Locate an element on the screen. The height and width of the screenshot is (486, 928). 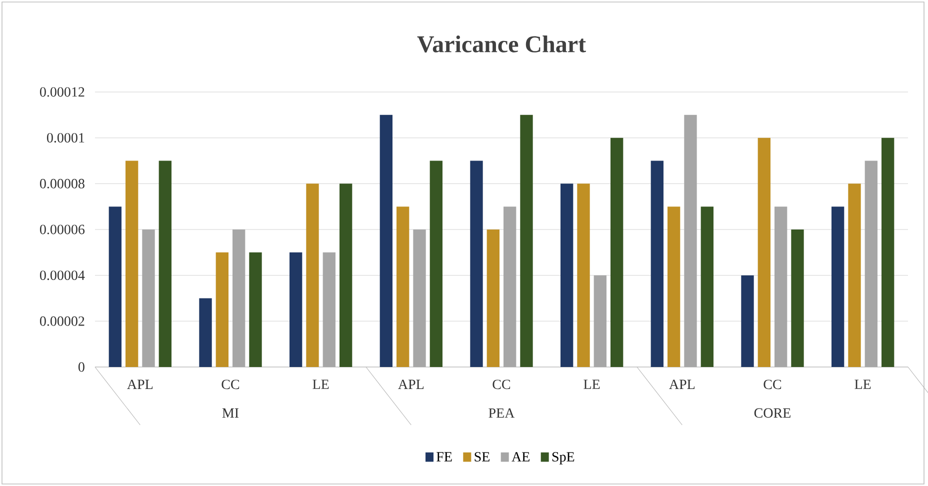
chart-title: Varicance Chart is located at coordinates (501, 43).